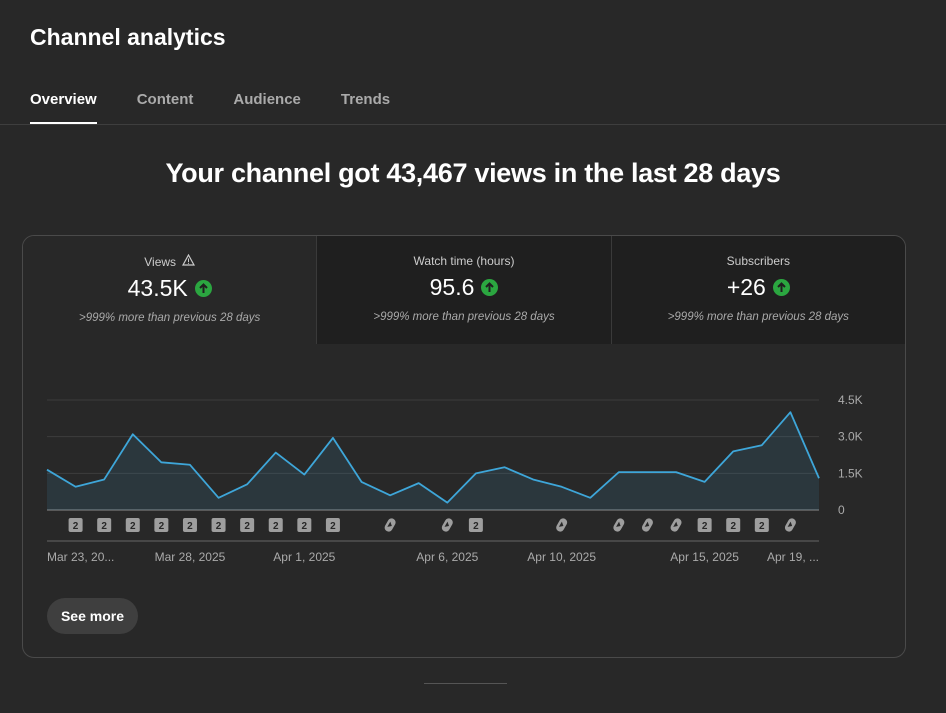  What do you see at coordinates (190, 557) in the screenshot?
I see `x-tick-label: Mar 28, 2025` at bounding box center [190, 557].